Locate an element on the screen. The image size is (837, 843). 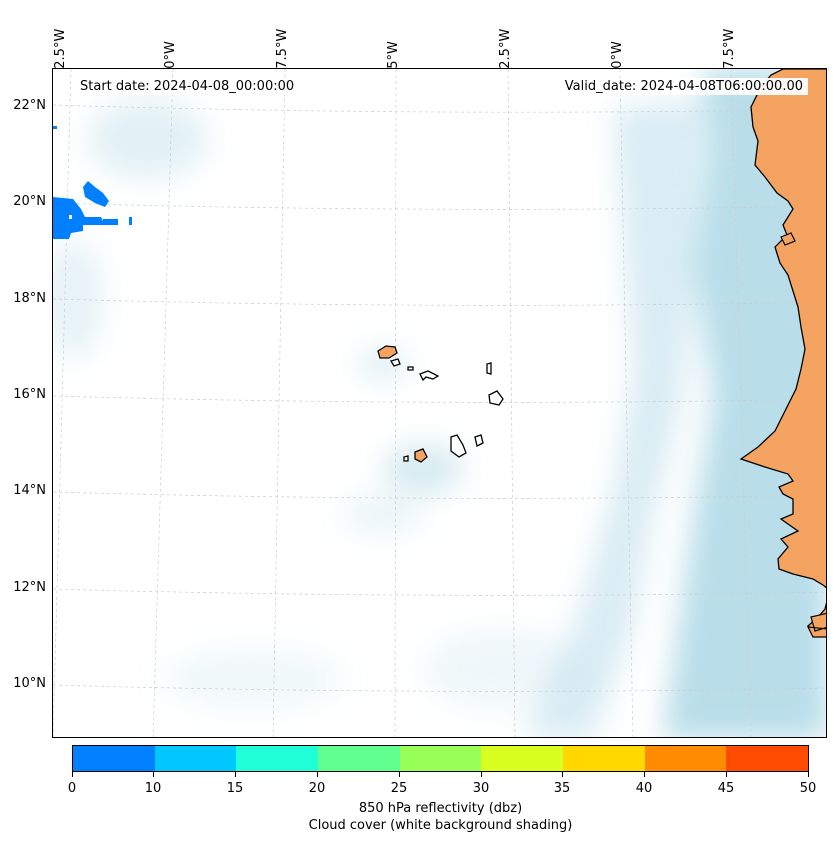
island-santiago is located at coordinates (458, 446).